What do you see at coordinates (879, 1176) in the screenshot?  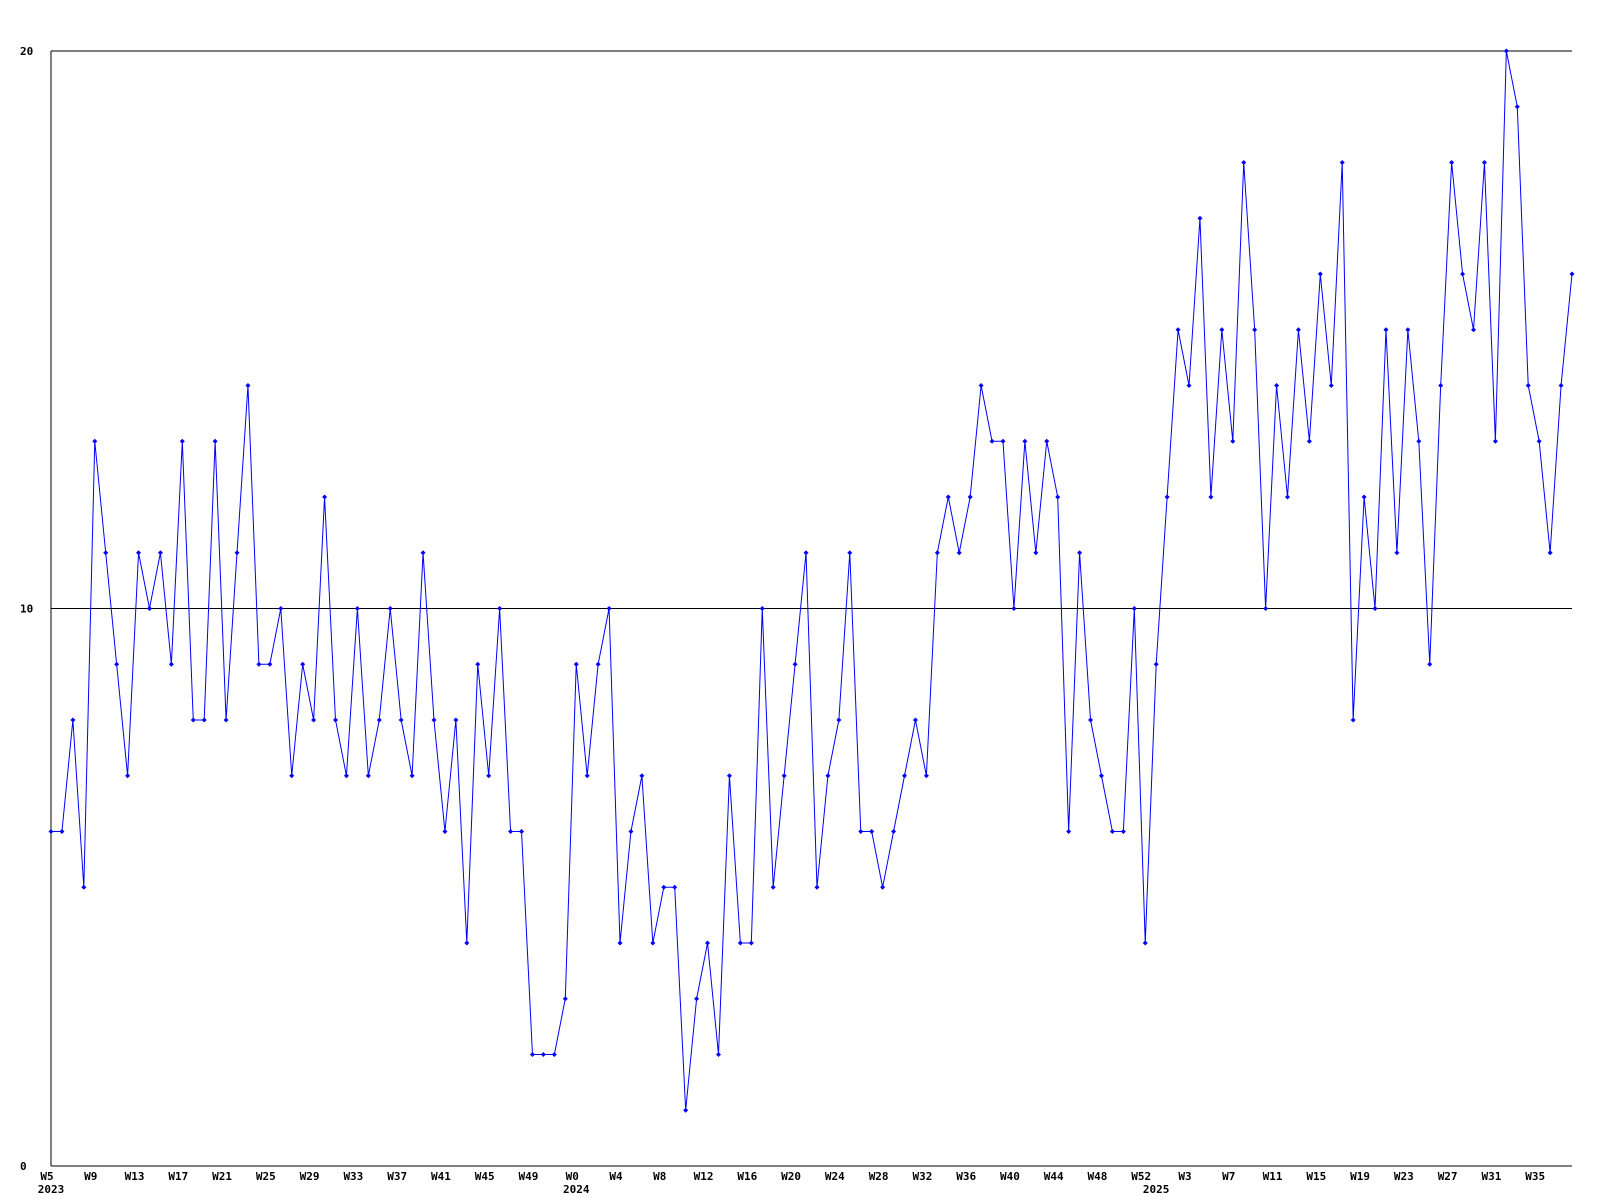 I see `x-tick-label: W28` at bounding box center [879, 1176].